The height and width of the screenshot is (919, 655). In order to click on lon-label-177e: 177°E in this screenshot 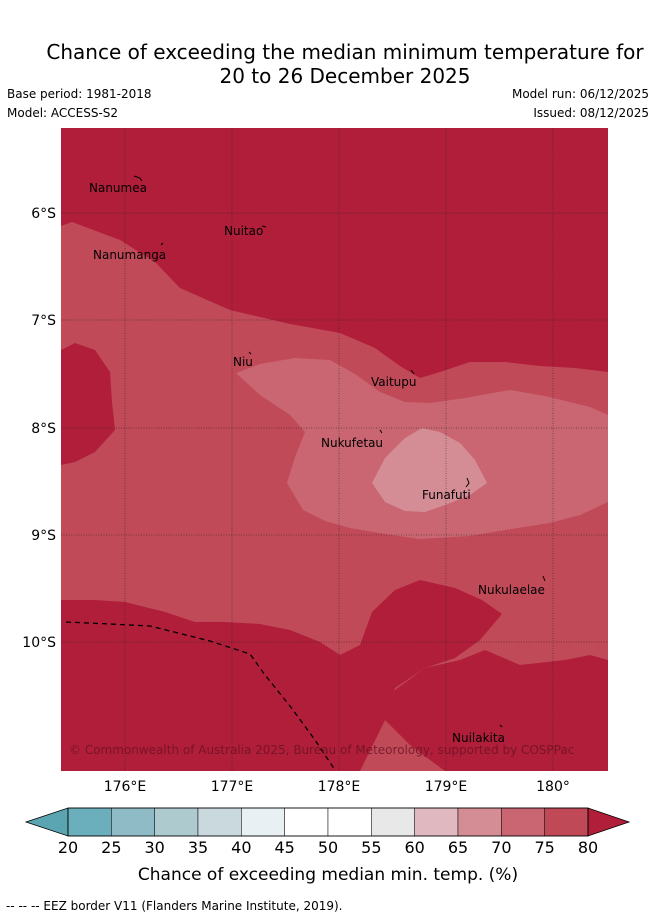, I will do `click(232, 787)`.